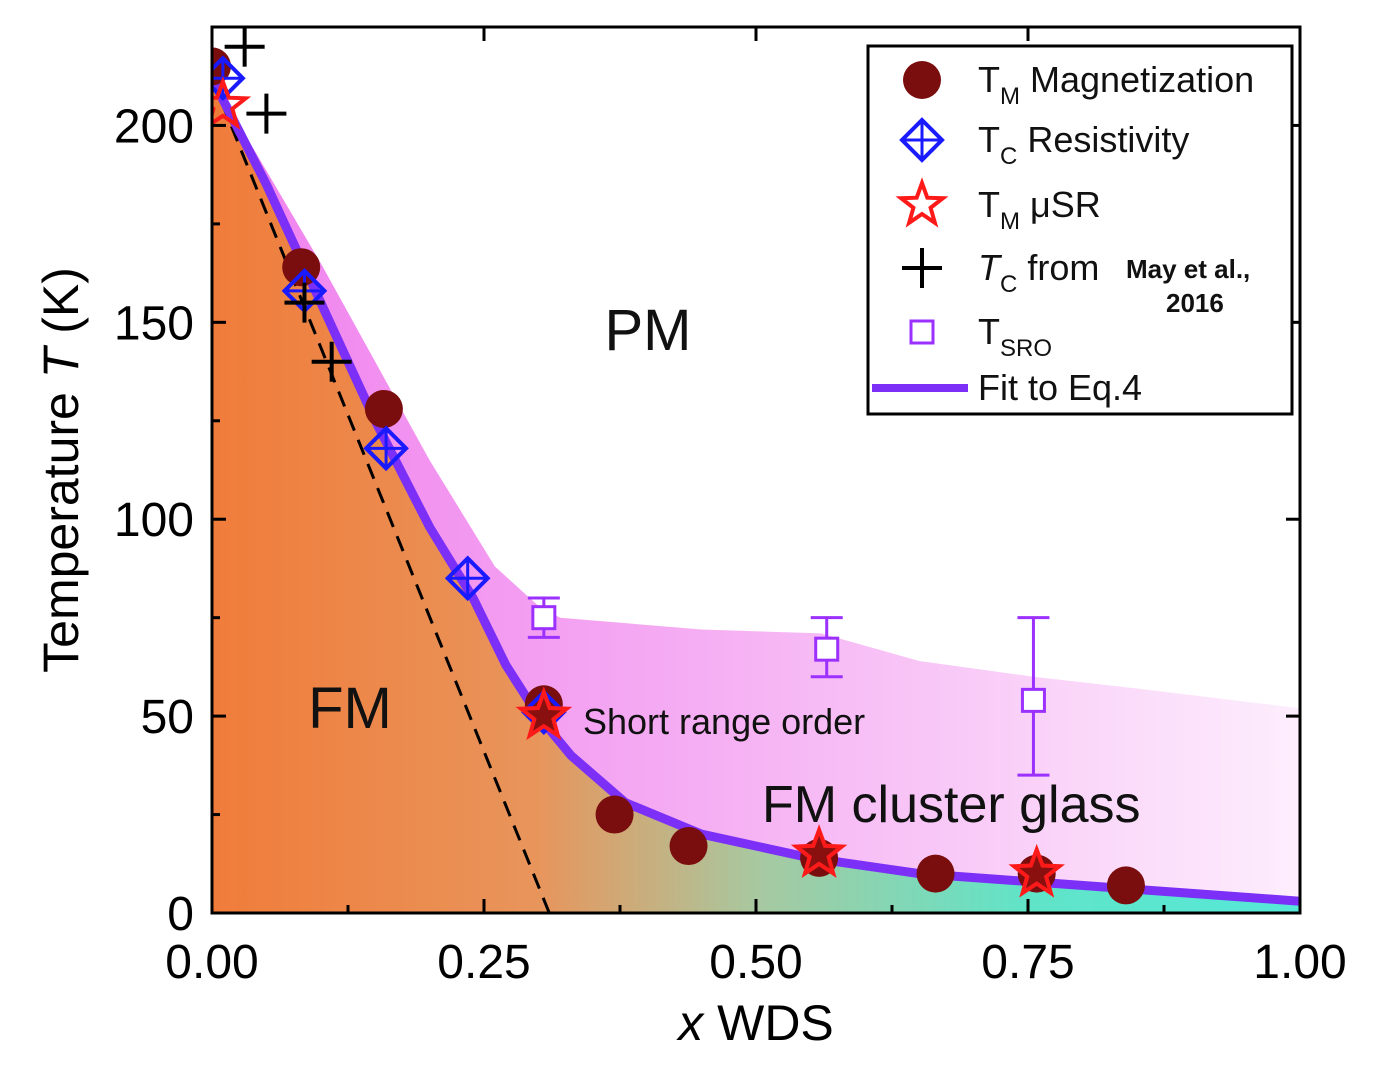 This screenshot has height=1077, width=1376. Describe the element at coordinates (154, 520) in the screenshot. I see `y-tick-label: 100` at that location.